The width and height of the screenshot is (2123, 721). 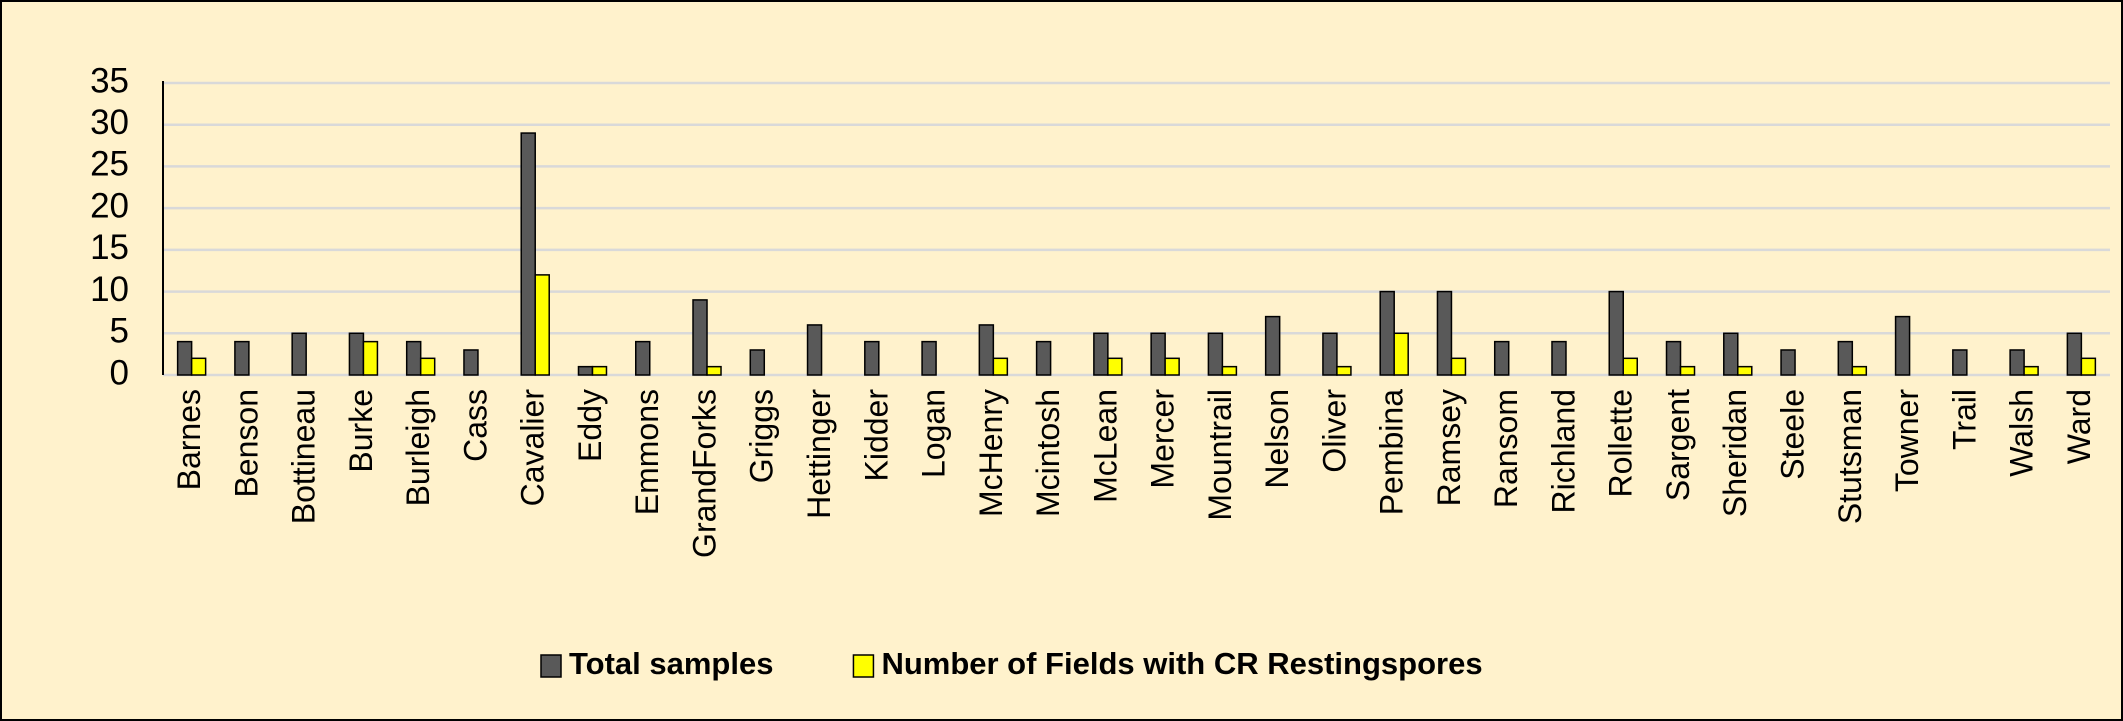 I want to click on x-tick-label: Mountrail, so click(x=1220, y=455).